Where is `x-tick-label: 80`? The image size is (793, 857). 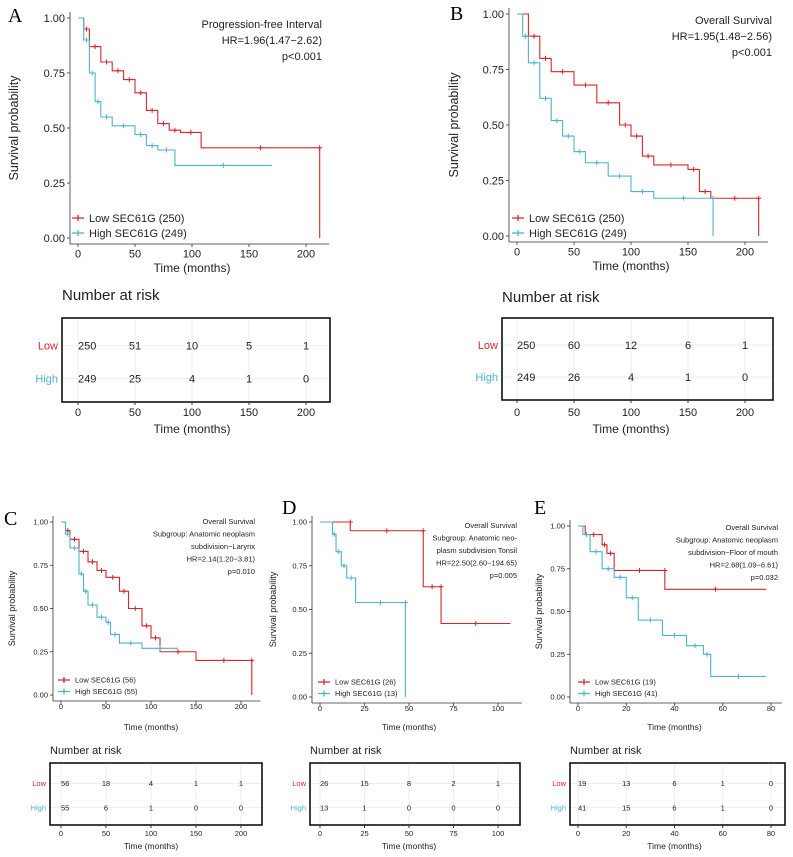
x-tick-label: 80 is located at coordinates (771, 708).